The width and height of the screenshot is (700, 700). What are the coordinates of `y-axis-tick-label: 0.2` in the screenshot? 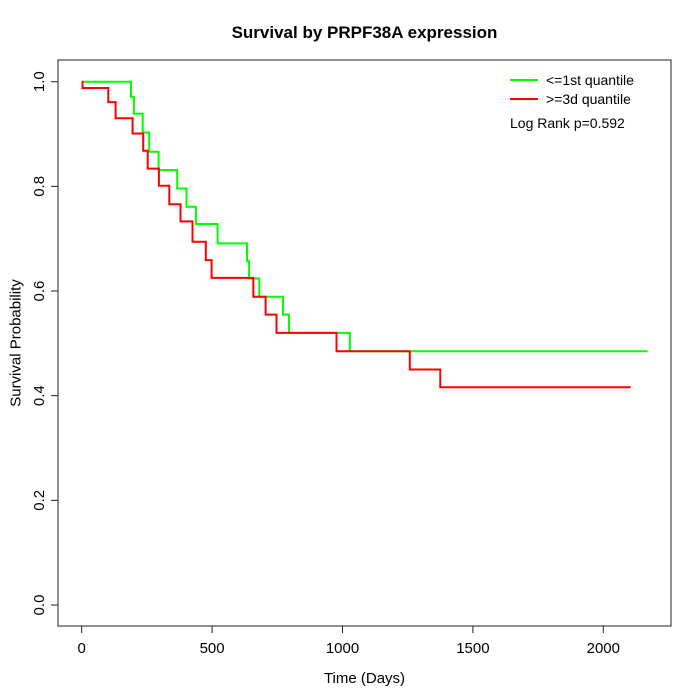 It's located at (39, 500).